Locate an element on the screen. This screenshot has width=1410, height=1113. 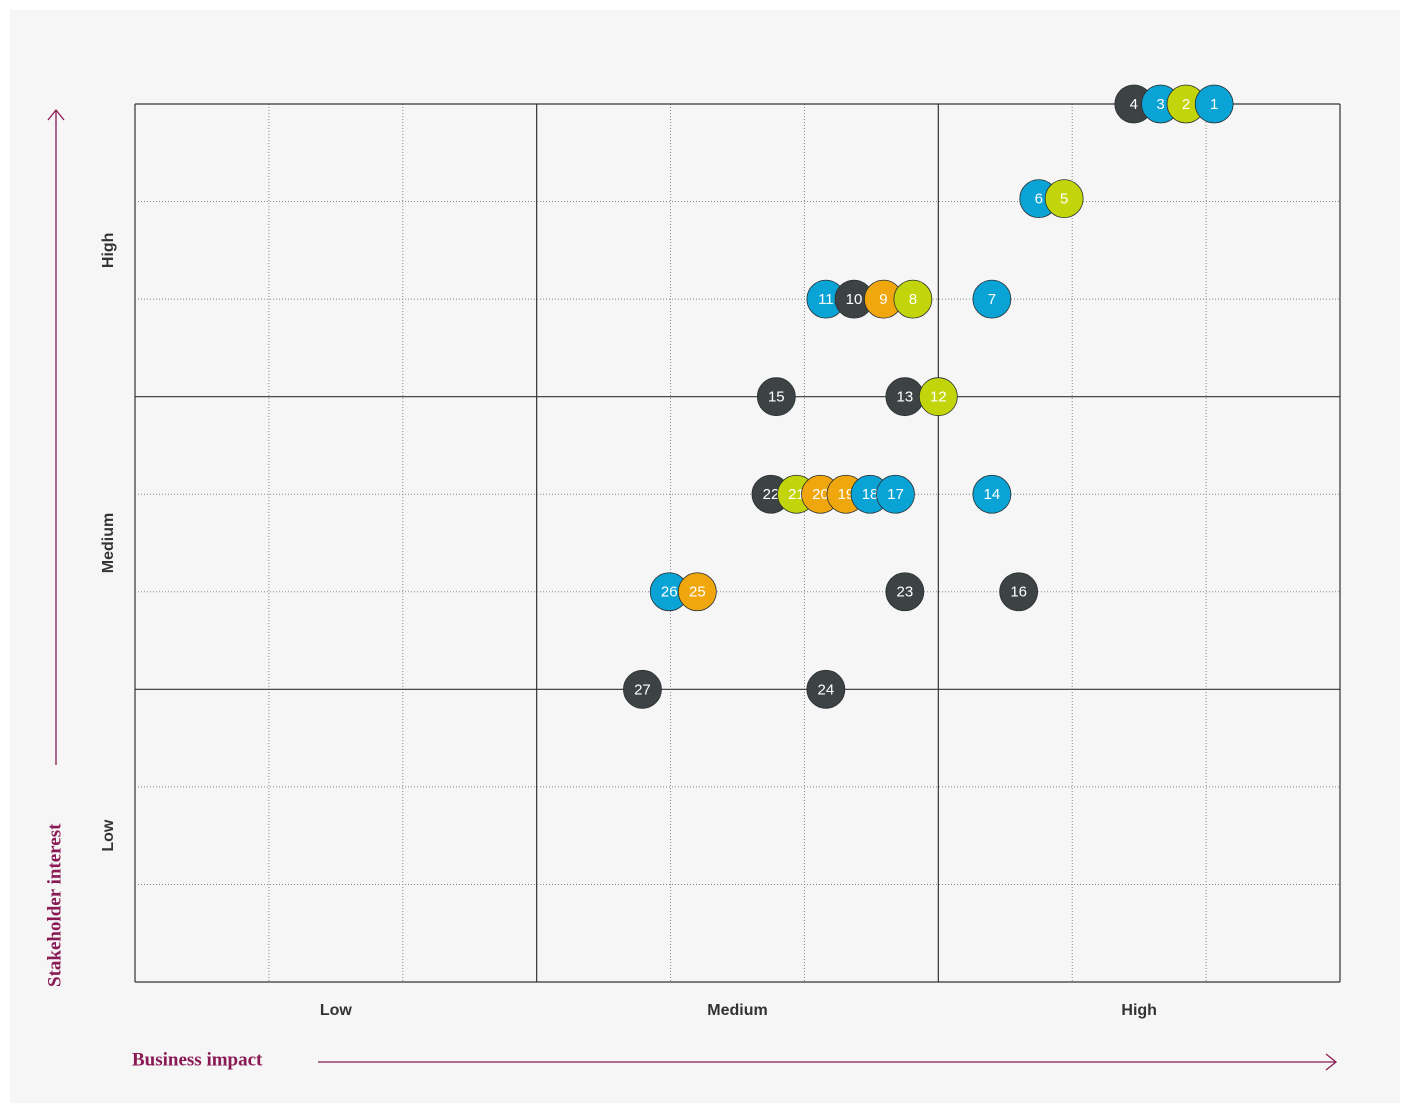
point-label: 15 is located at coordinates (776, 397).